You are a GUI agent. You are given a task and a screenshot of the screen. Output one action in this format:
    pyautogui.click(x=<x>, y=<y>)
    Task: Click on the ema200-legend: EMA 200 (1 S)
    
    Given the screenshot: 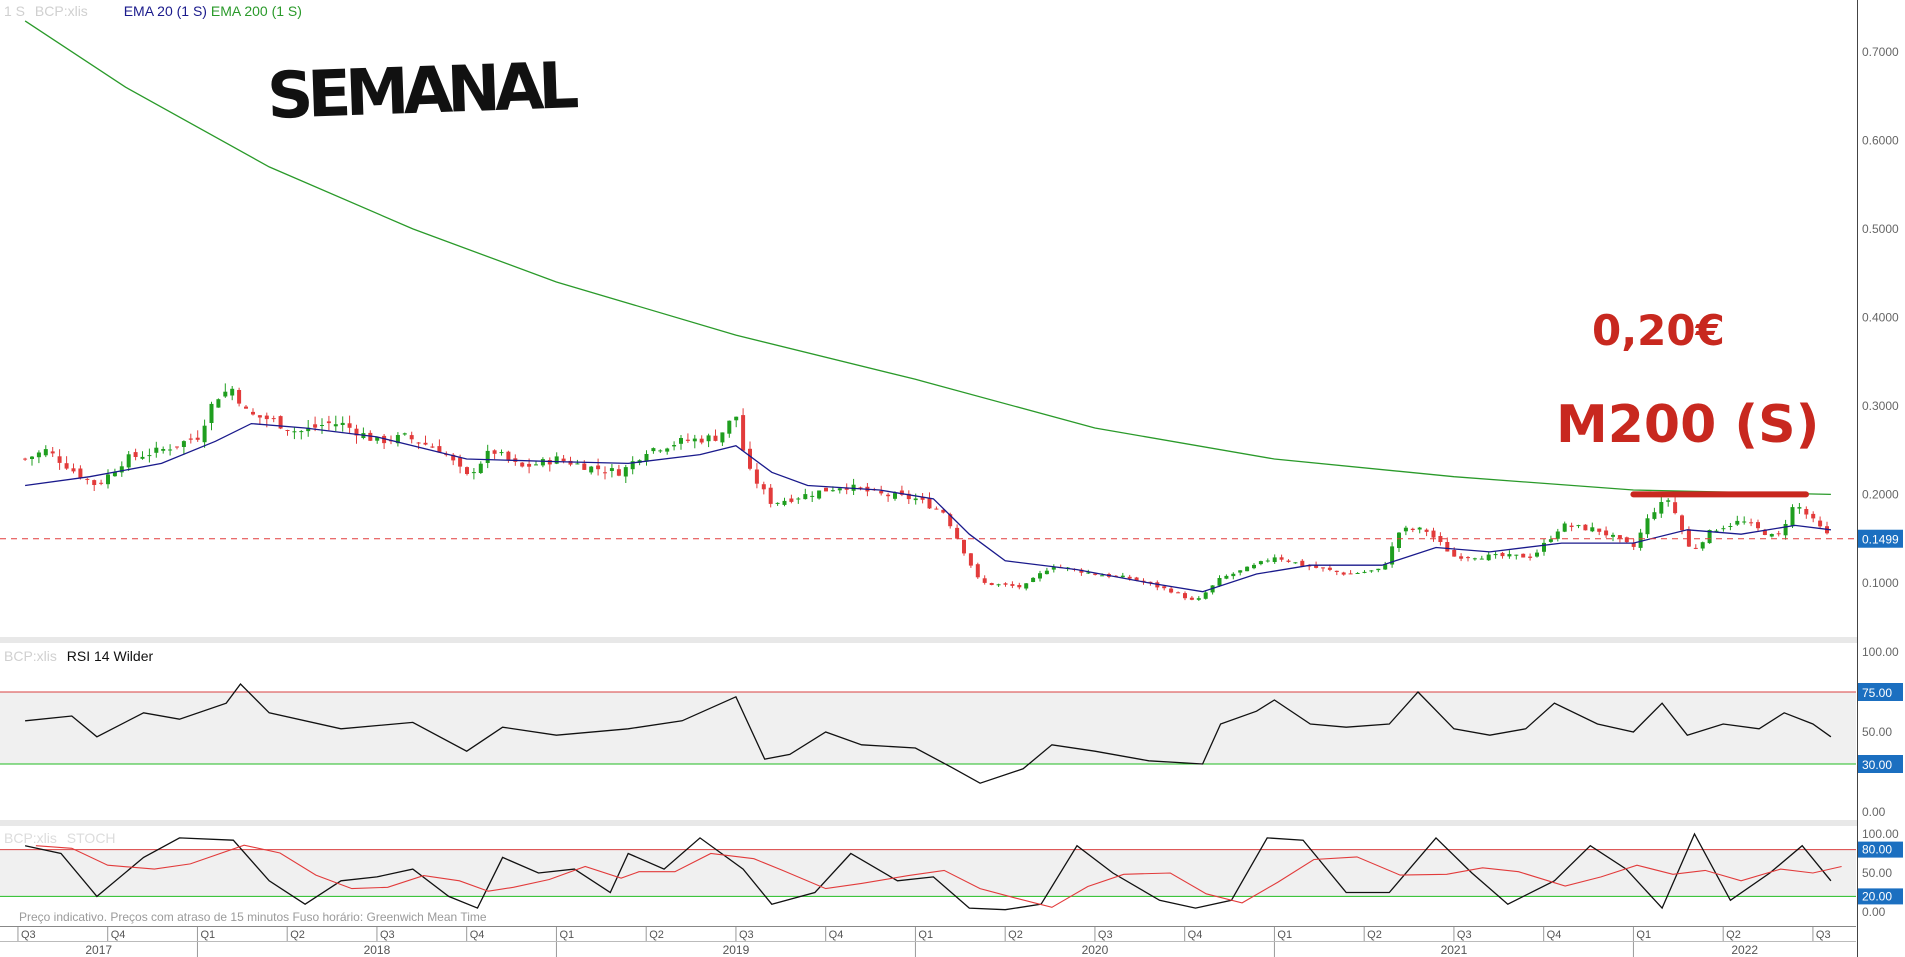 What is the action you would take?
    pyautogui.click(x=256, y=11)
    